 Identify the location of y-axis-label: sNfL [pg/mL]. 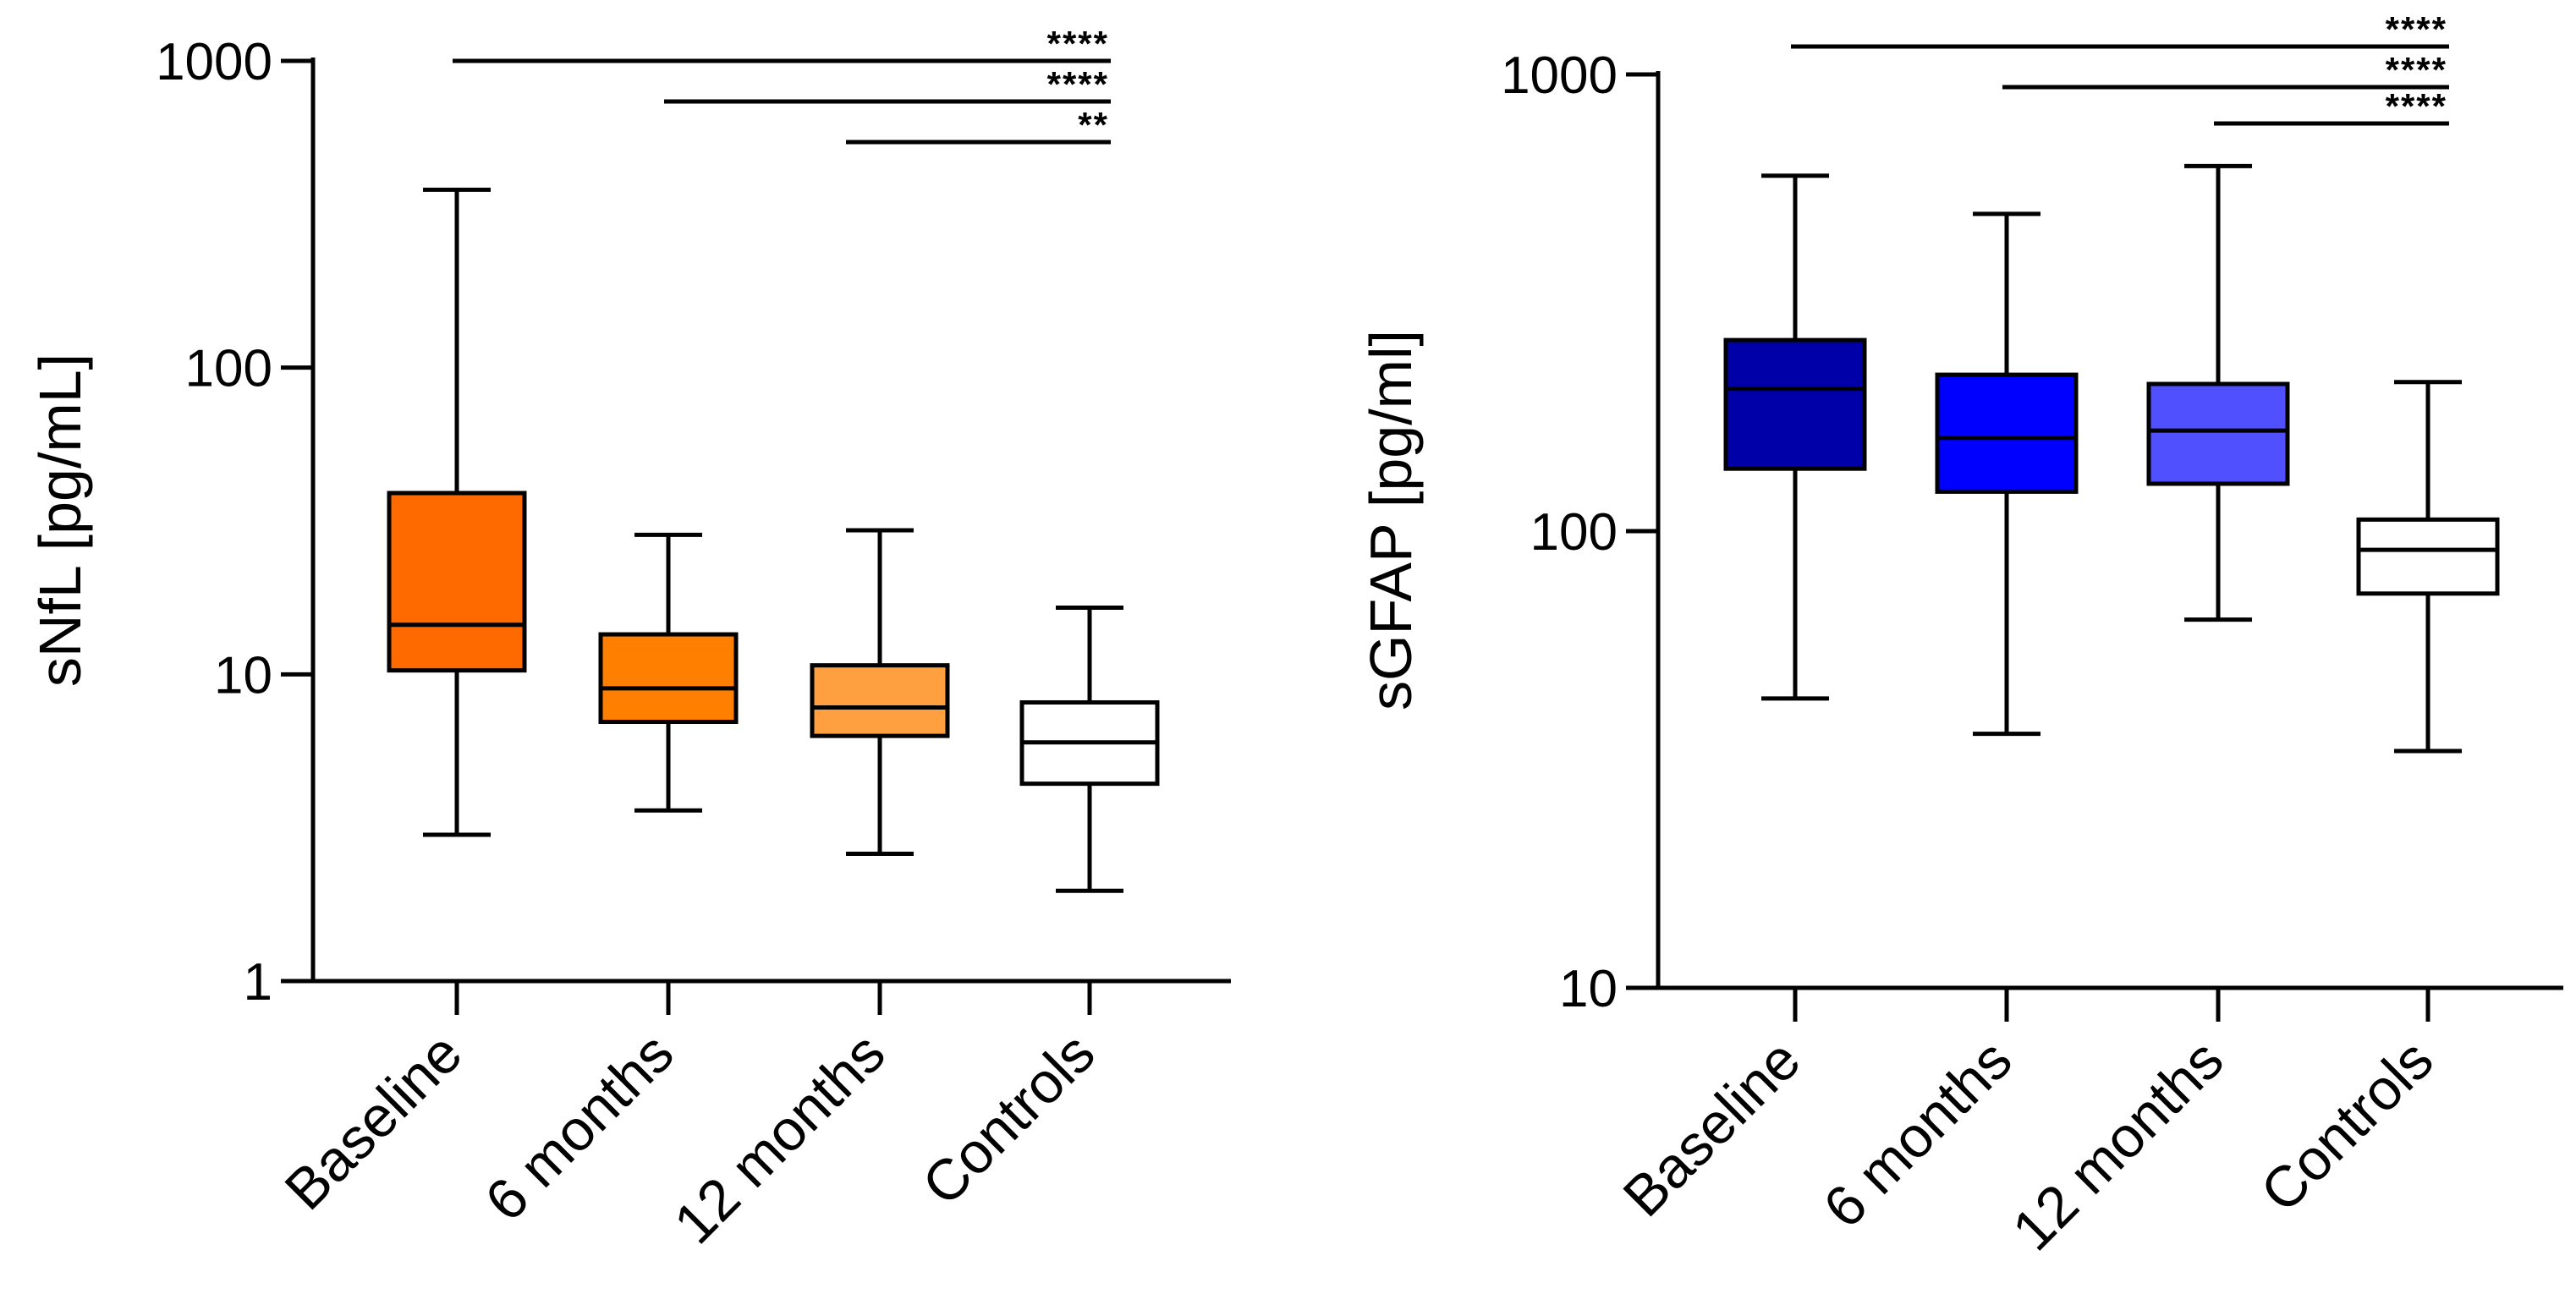
(60, 520).